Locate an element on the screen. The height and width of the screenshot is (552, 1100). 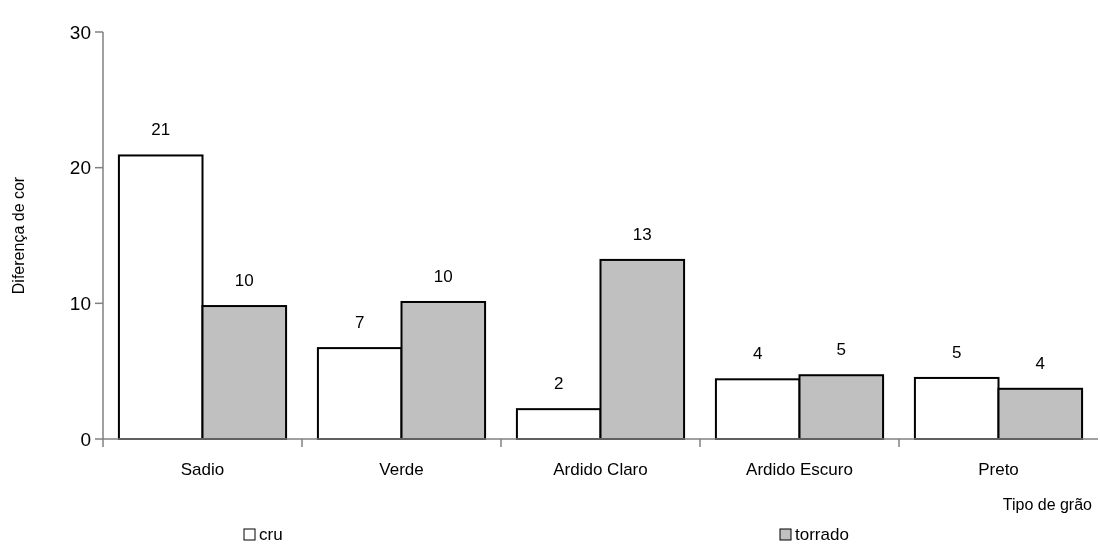
y-tick-label: 20 is located at coordinates (80, 168).